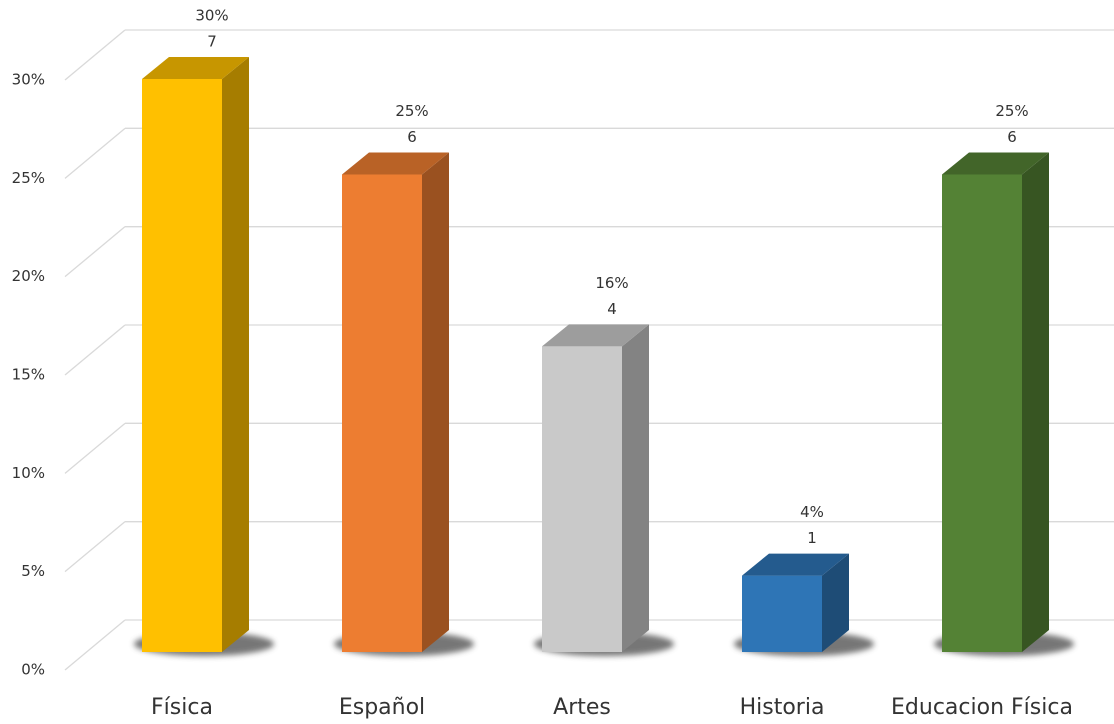 Image resolution: width=1114 pixels, height=724 pixels. I want to click on y-tick-label: 25%, so click(28, 178).